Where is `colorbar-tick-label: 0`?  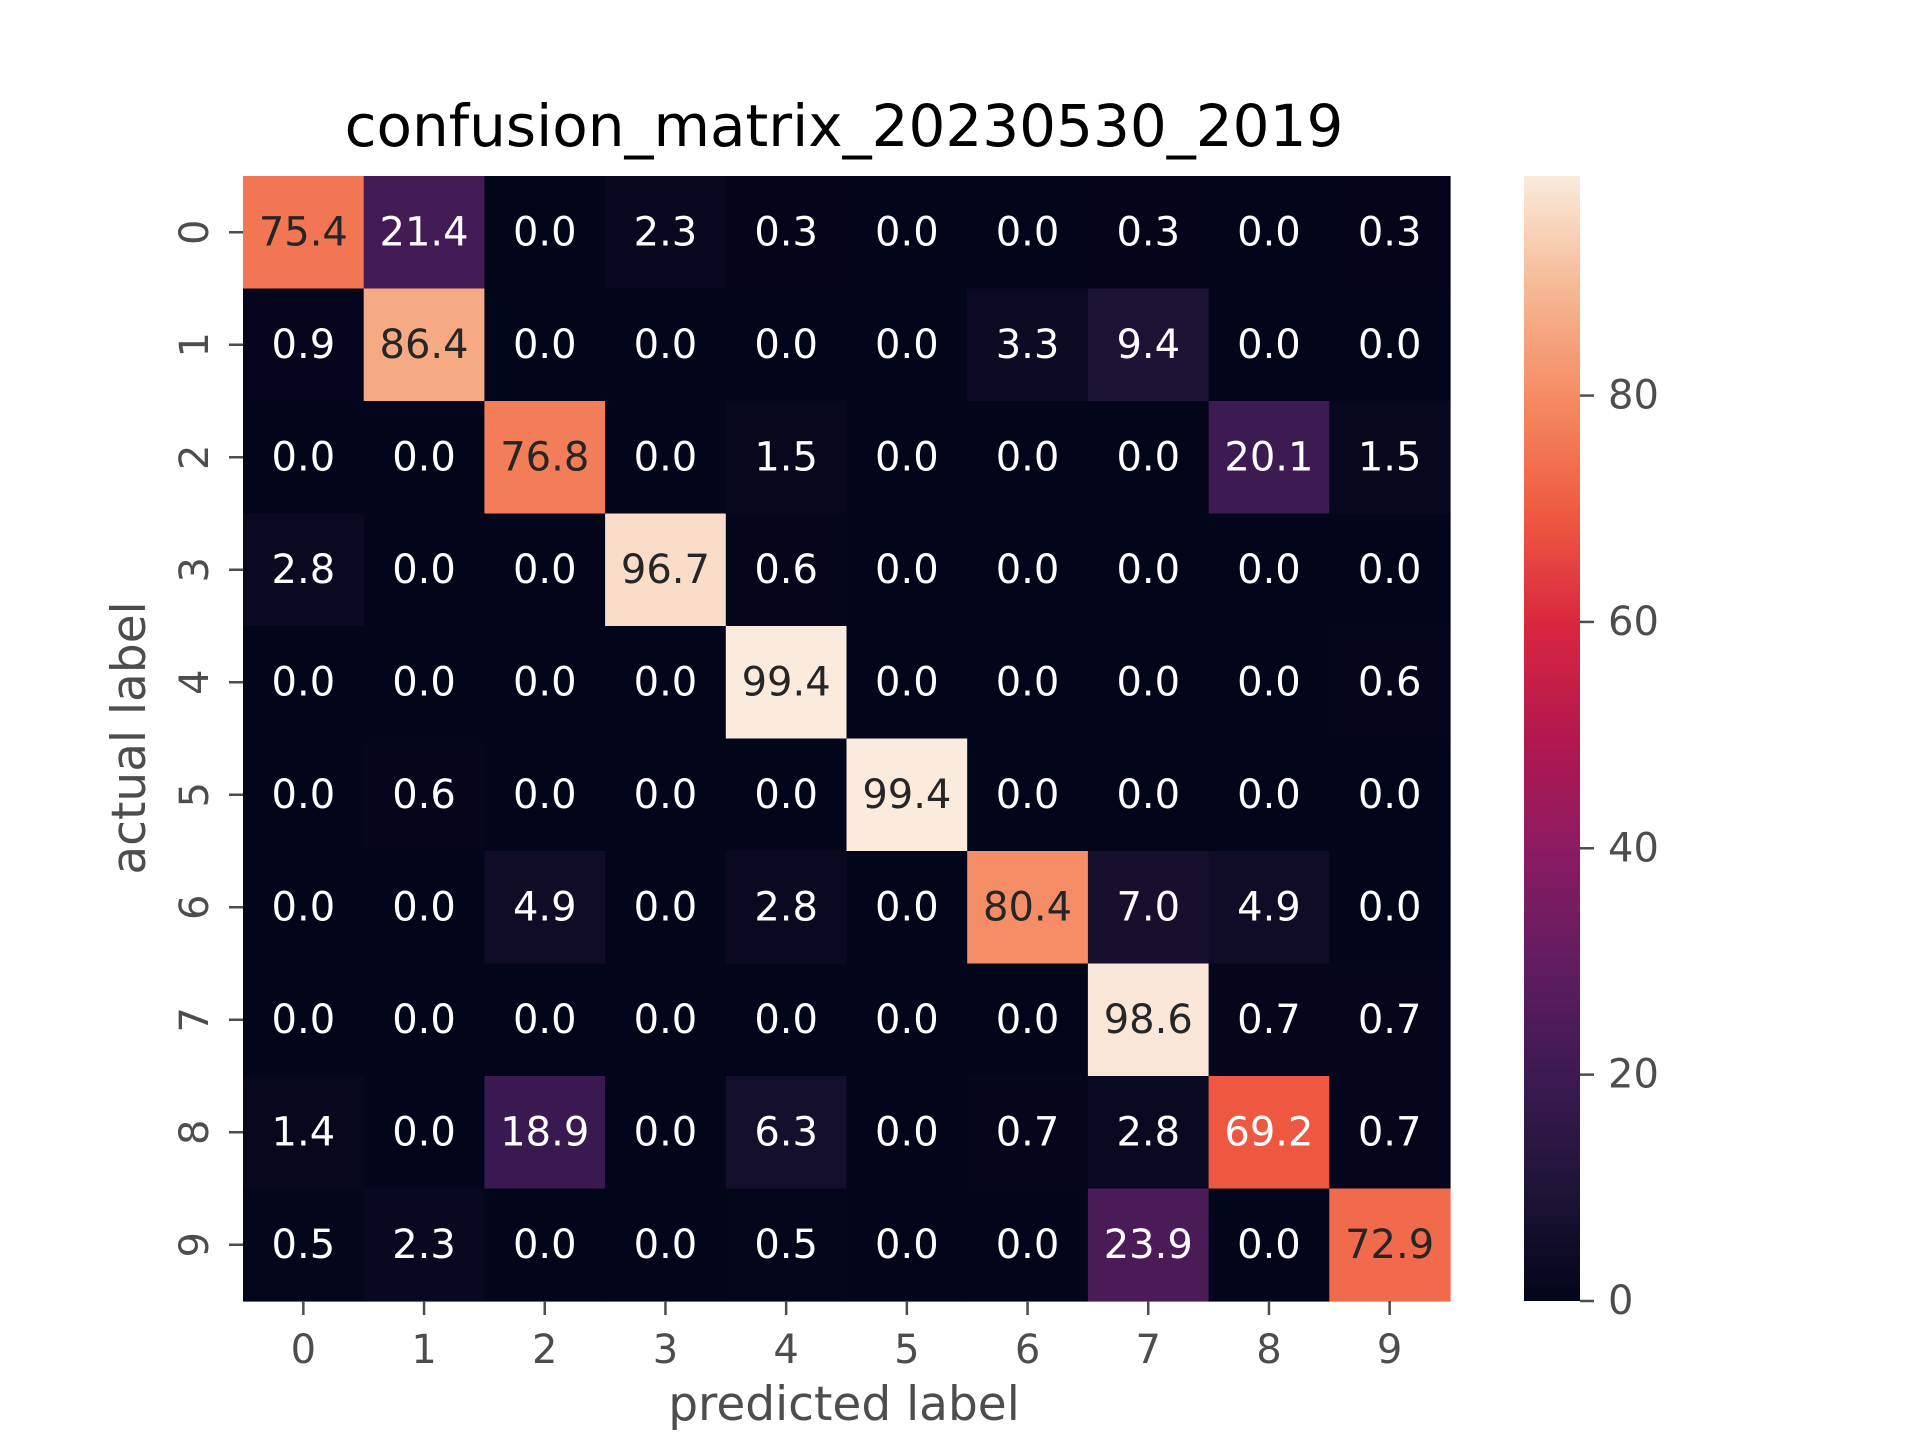
colorbar-tick-label: 0 is located at coordinates (1620, 1301).